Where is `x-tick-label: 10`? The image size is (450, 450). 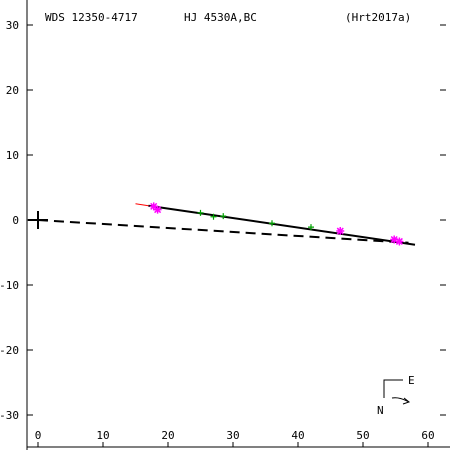 x-tick-label: 10 is located at coordinates (102, 435).